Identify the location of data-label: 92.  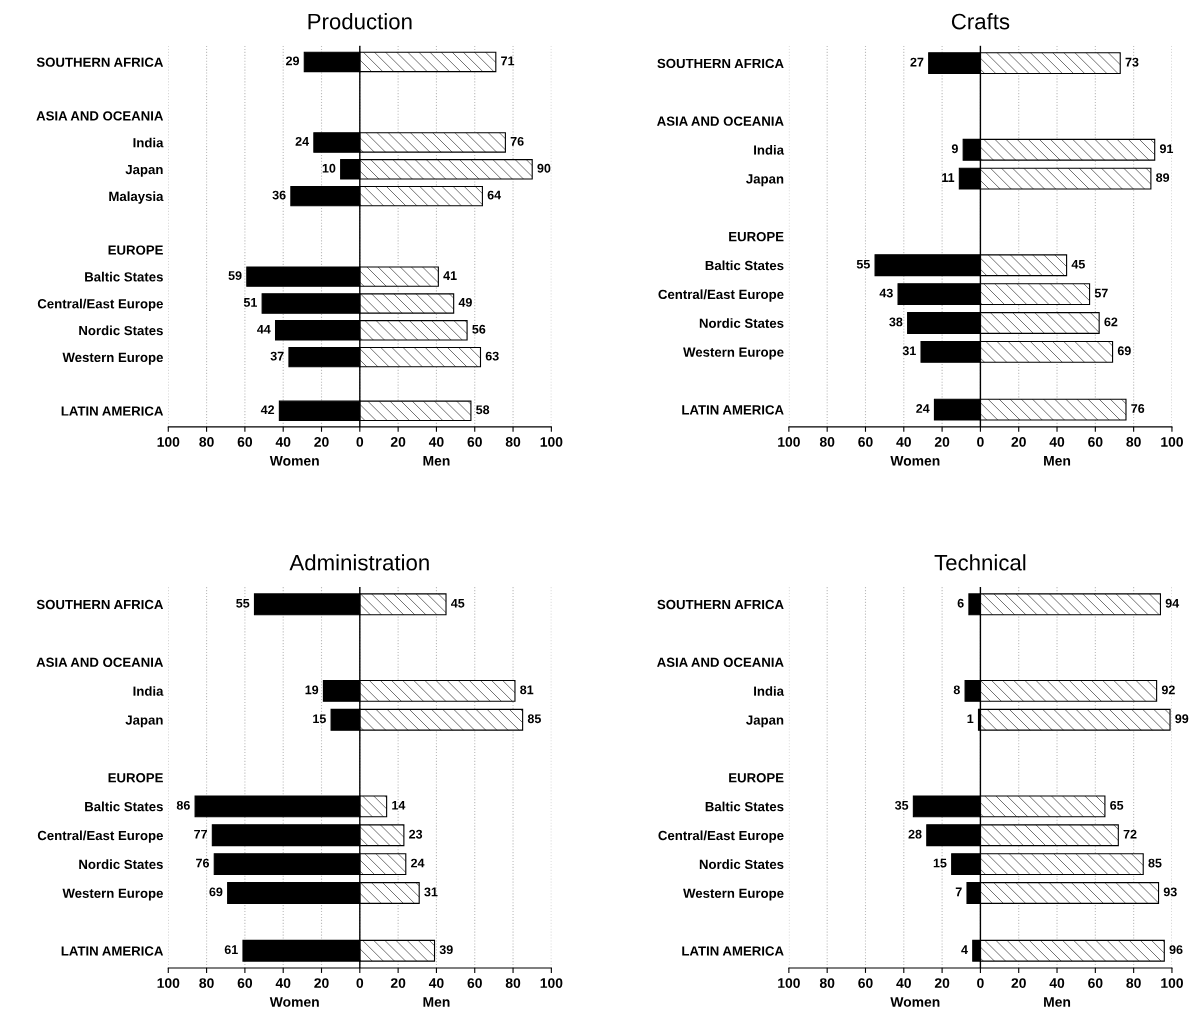
(1168, 690).